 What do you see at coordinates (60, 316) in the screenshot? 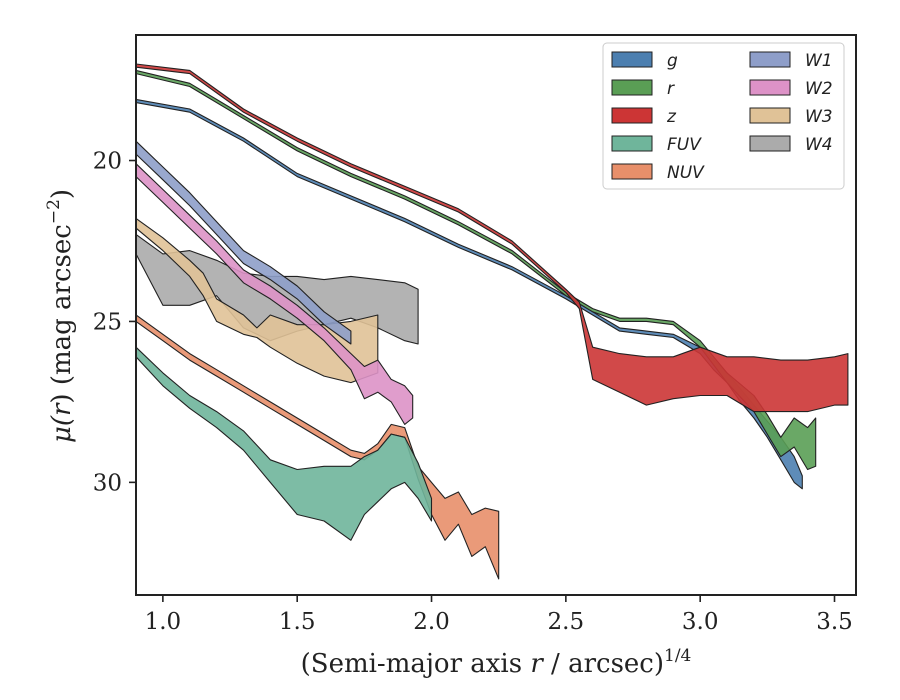
I see `y-axis-label: μ(r) (mag arcsec−2)` at bounding box center [60, 316].